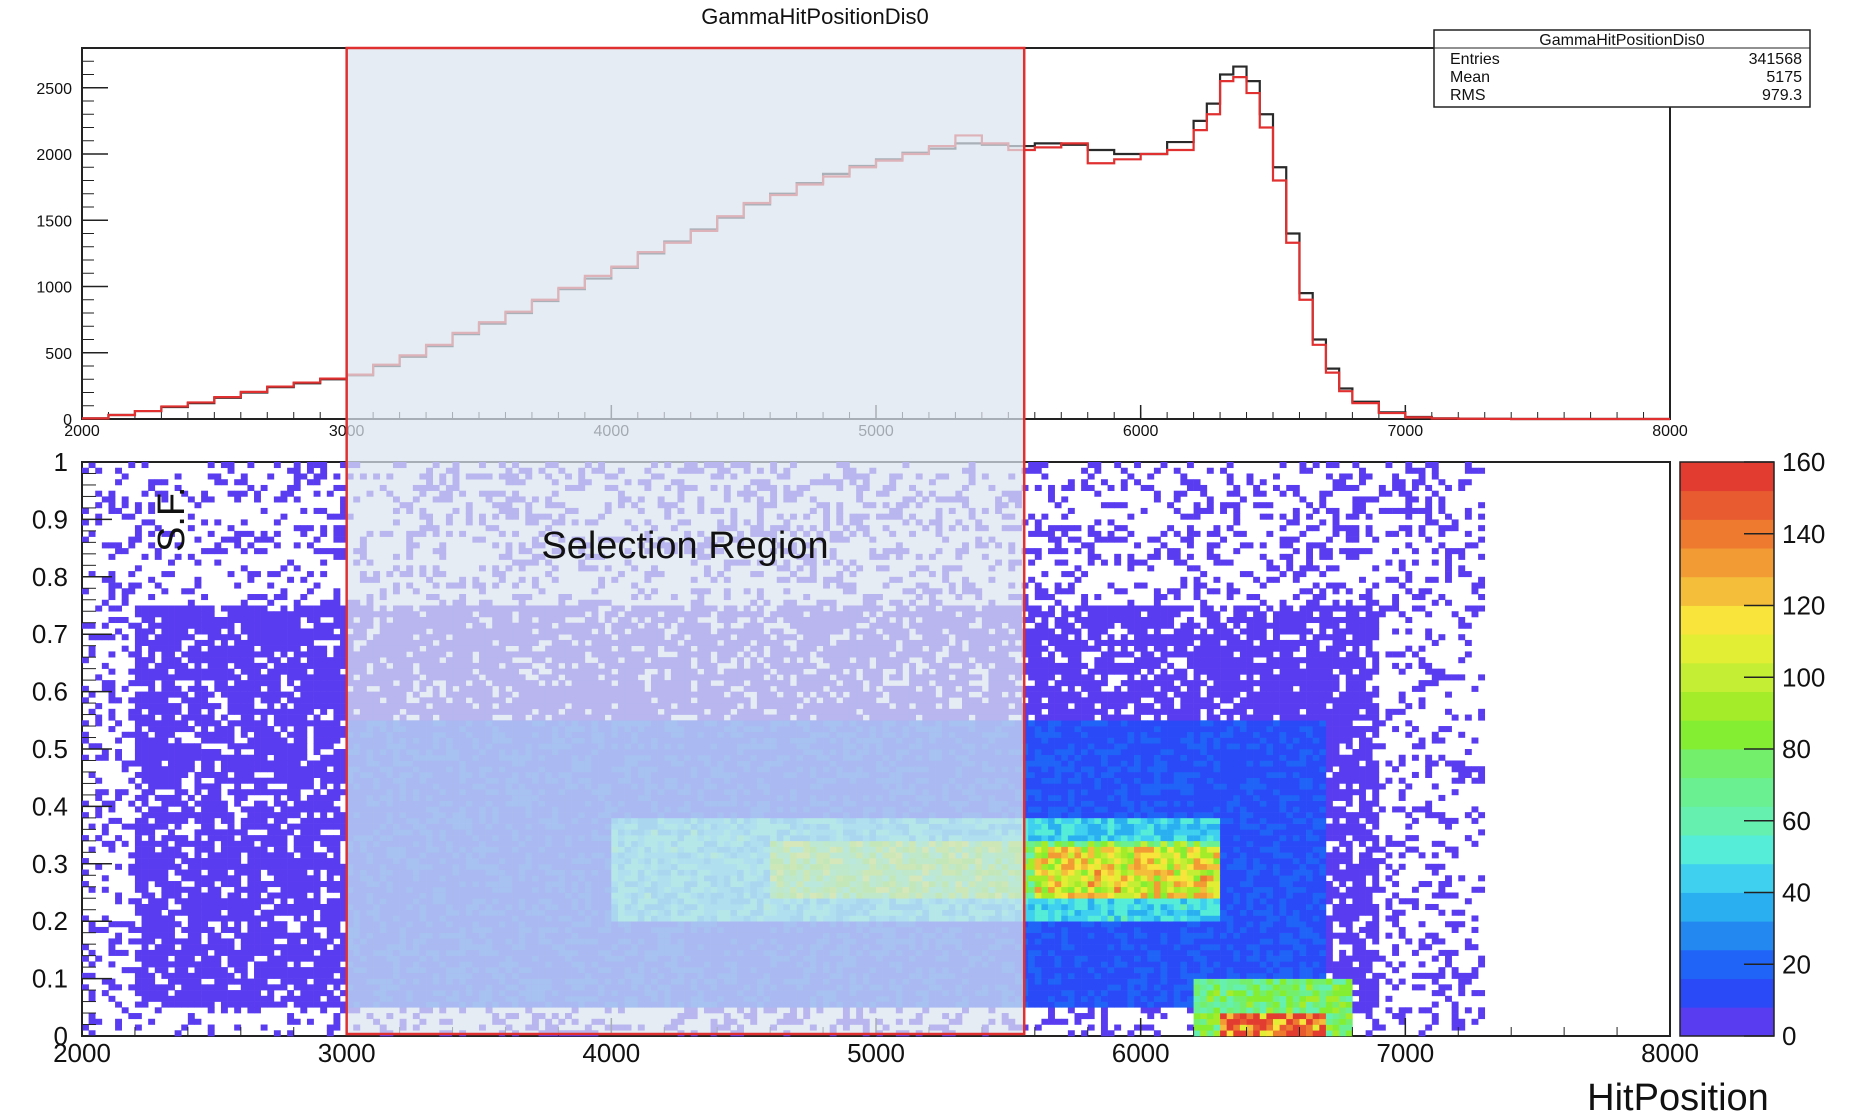 This screenshot has height=1120, width=1860. I want to click on stats-label-rms: RMS, so click(1468, 95).